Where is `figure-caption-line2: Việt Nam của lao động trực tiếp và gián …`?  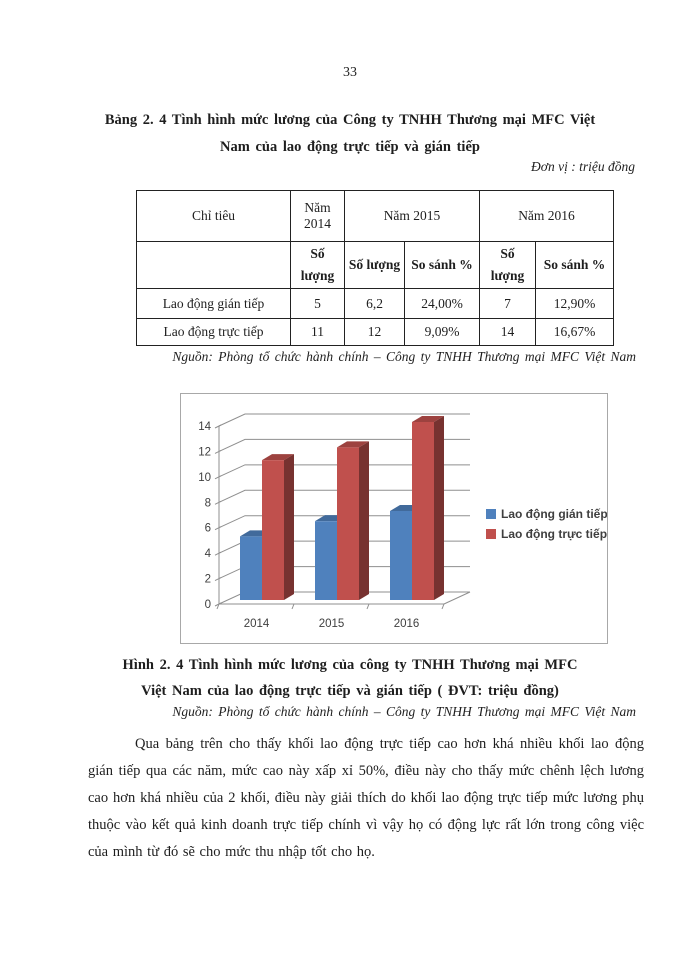
figure-caption-line2: Việt Nam của lao động trực tiếp và gián … is located at coordinates (350, 691).